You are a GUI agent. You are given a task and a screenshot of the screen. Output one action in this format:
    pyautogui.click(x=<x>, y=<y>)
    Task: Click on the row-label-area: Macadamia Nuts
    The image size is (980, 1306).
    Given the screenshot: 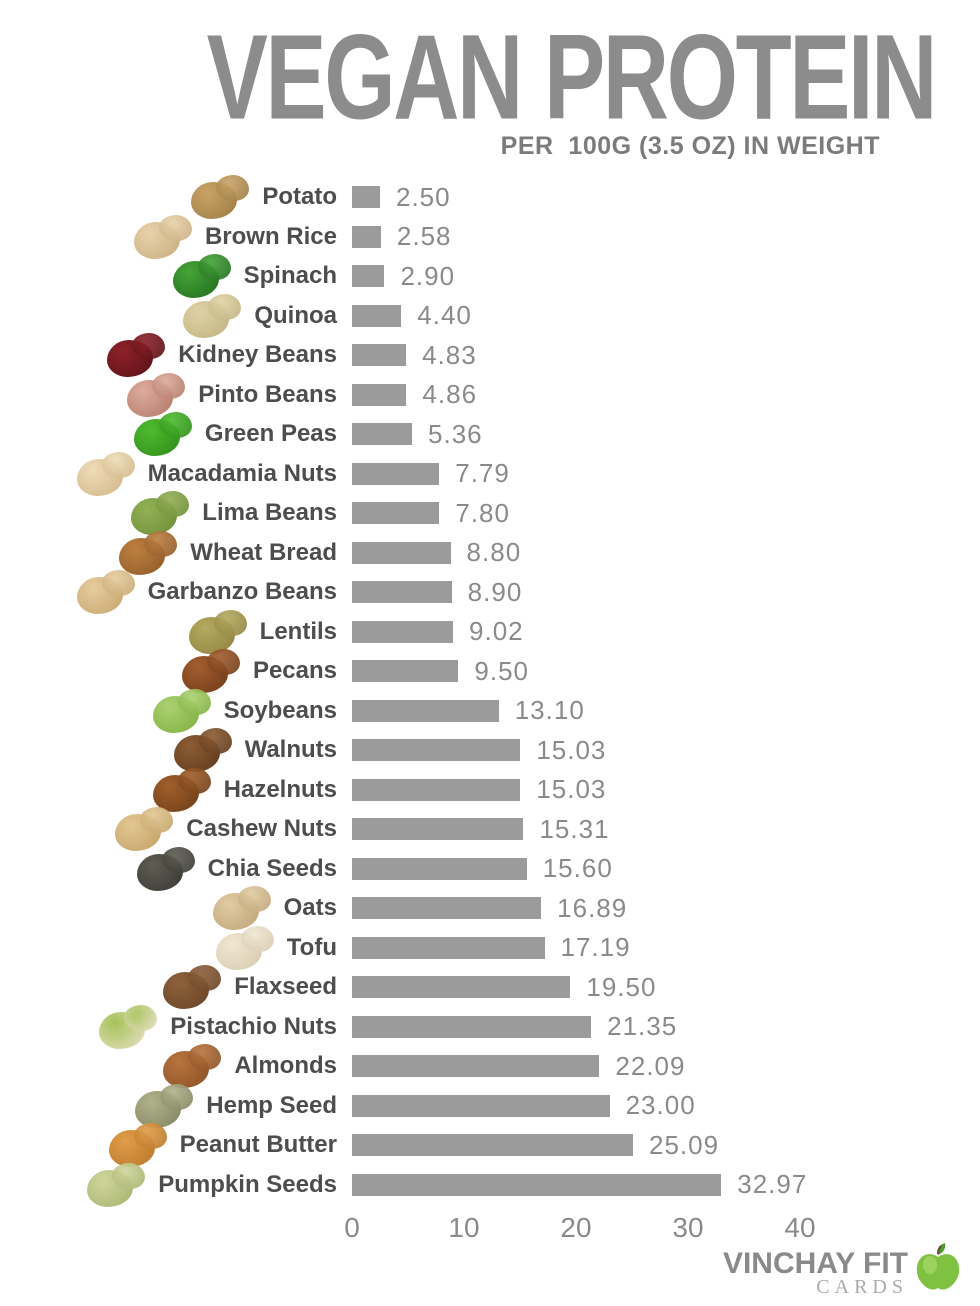 What is the action you would take?
    pyautogui.click(x=176, y=473)
    